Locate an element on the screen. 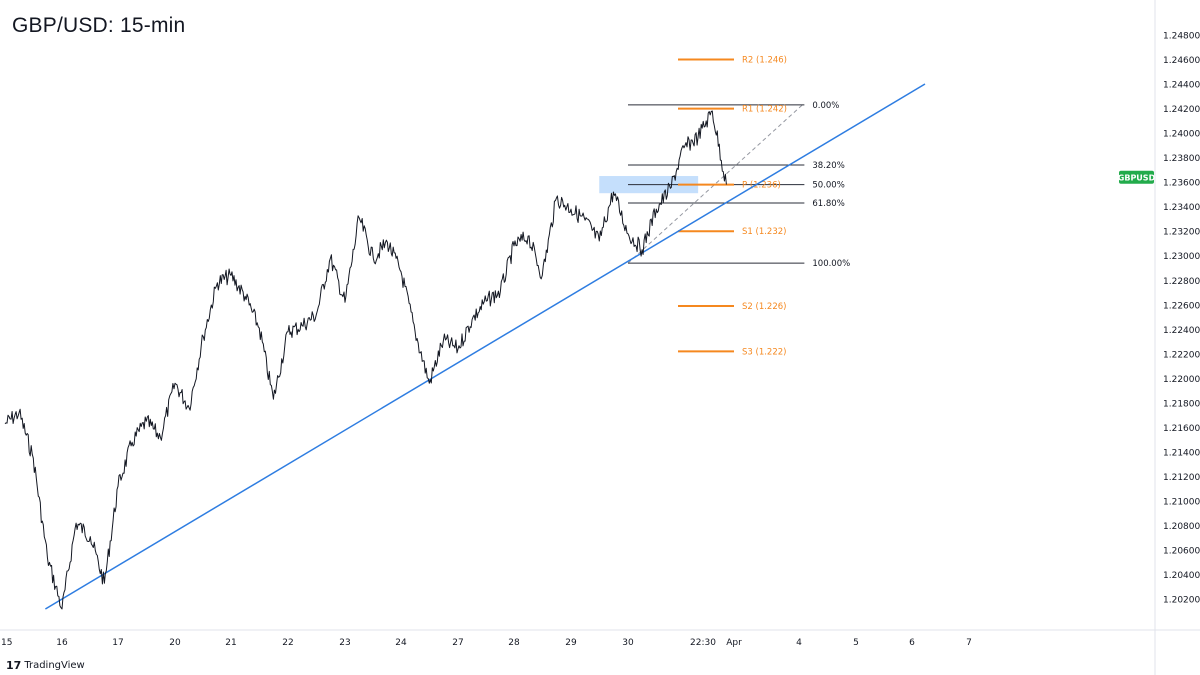 The width and height of the screenshot is (1200, 675). x-tick-label: 21 is located at coordinates (230, 643).